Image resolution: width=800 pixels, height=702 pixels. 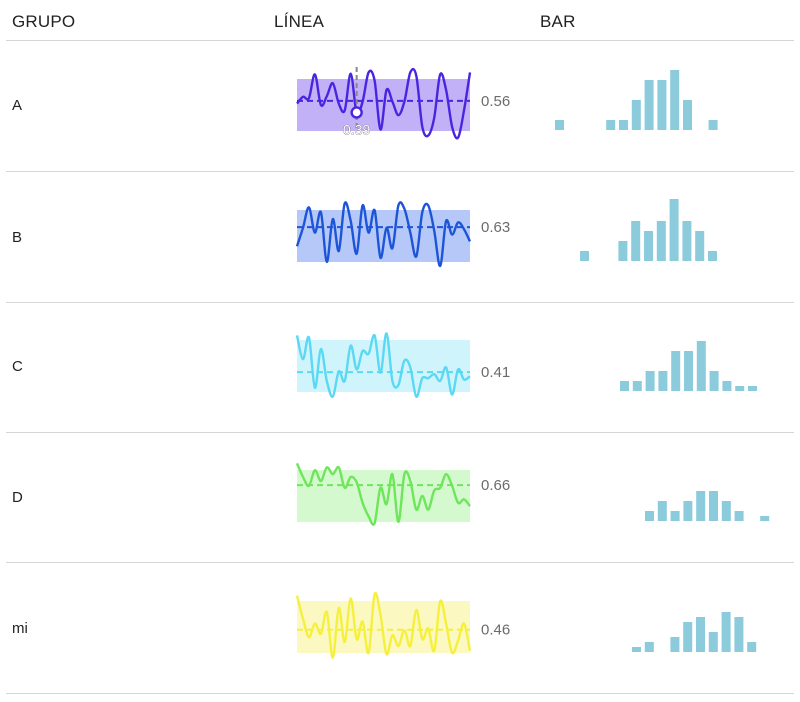 I want to click on mean-label-b: 0.63, so click(x=495, y=227).